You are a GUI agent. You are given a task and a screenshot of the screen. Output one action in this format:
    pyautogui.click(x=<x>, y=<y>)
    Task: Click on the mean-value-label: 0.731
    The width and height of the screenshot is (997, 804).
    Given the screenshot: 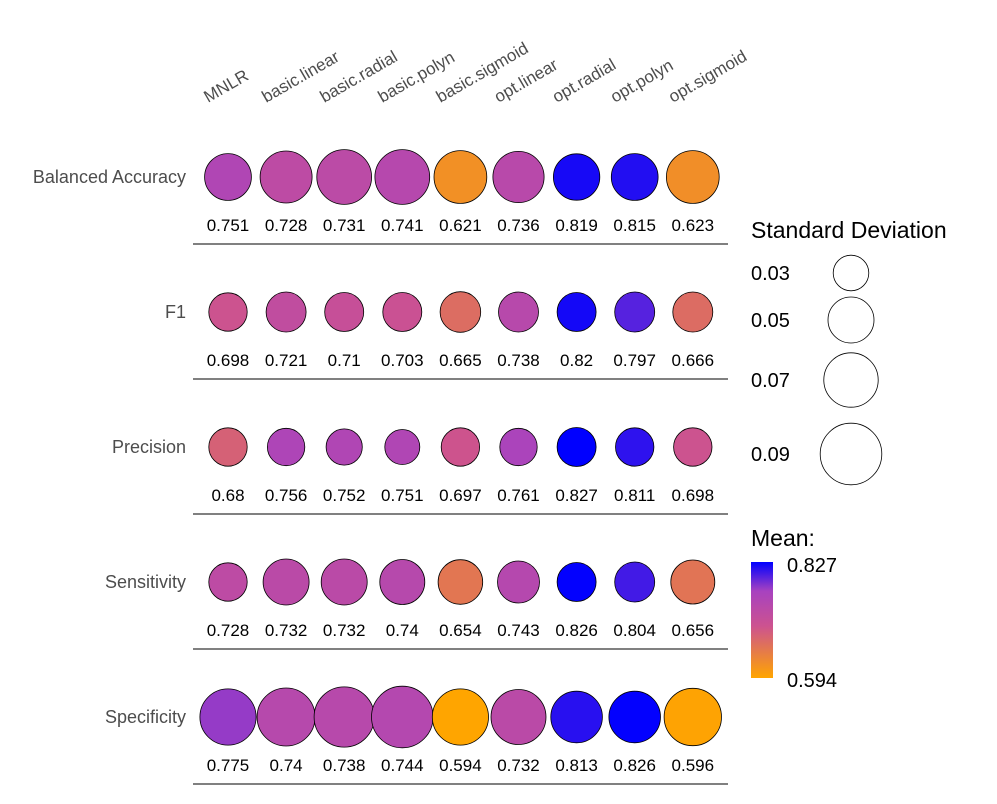 What is the action you would take?
    pyautogui.click(x=344, y=225)
    